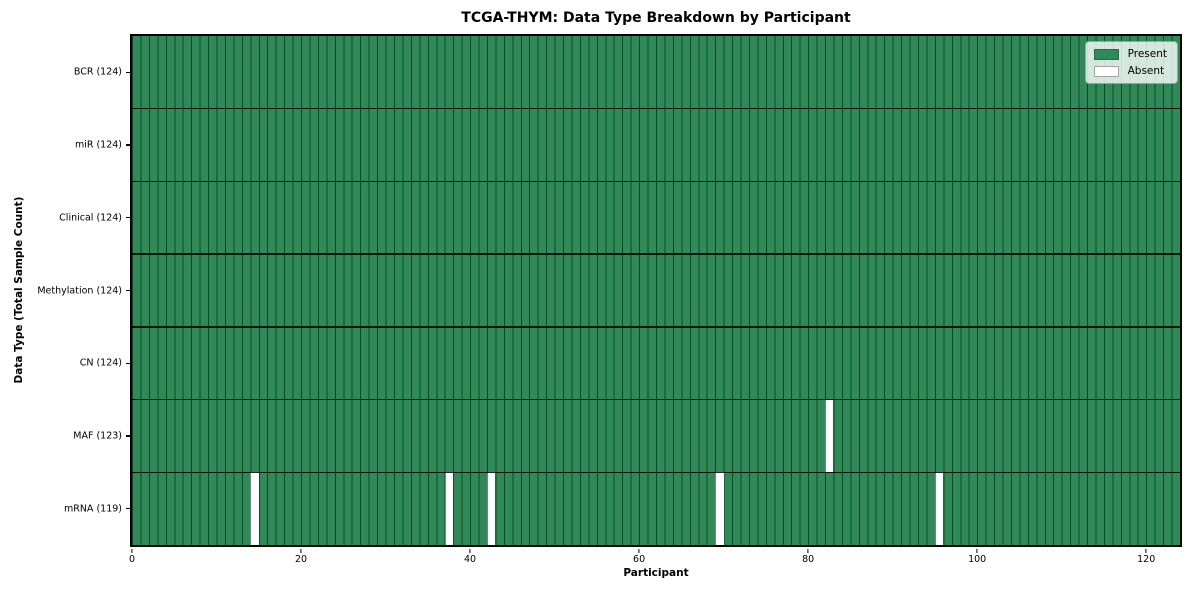  What do you see at coordinates (1146, 71) in the screenshot?
I see `legend-label-absent: Absent` at bounding box center [1146, 71].